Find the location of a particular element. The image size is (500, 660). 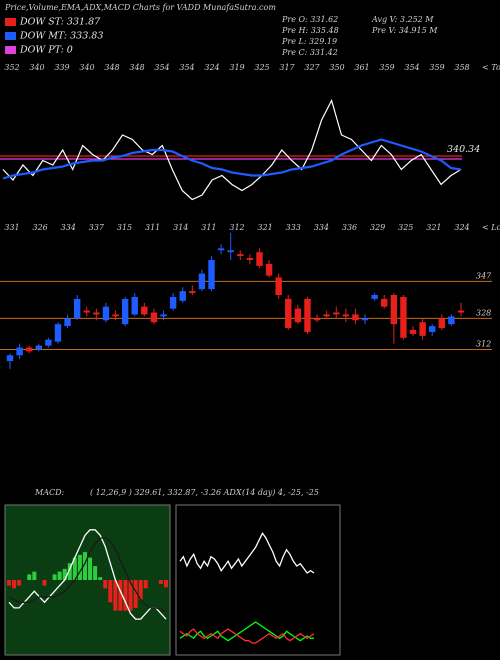

legend-label: DOW ST: 331.87 is located at coordinates (60, 22).